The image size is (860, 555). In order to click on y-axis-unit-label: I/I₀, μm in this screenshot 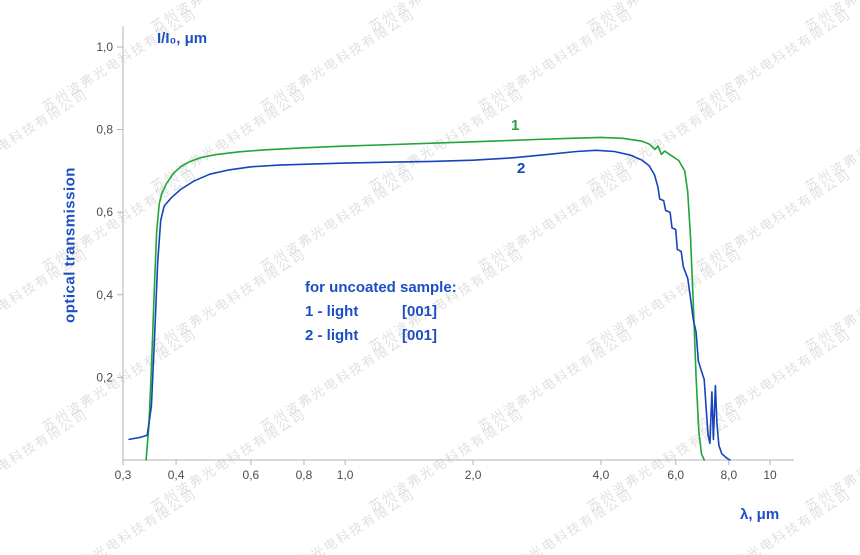, I will do `click(182, 38)`.